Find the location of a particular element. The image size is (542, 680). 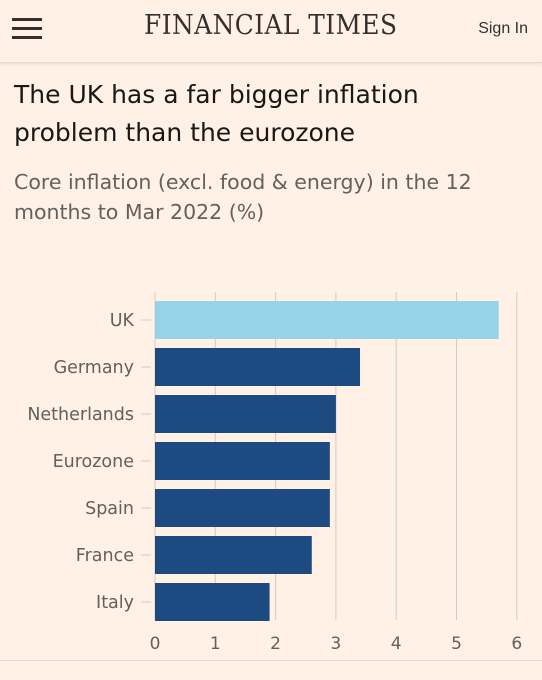

masthead-logo: FINANCIAL TIMES is located at coordinates (271, 25).